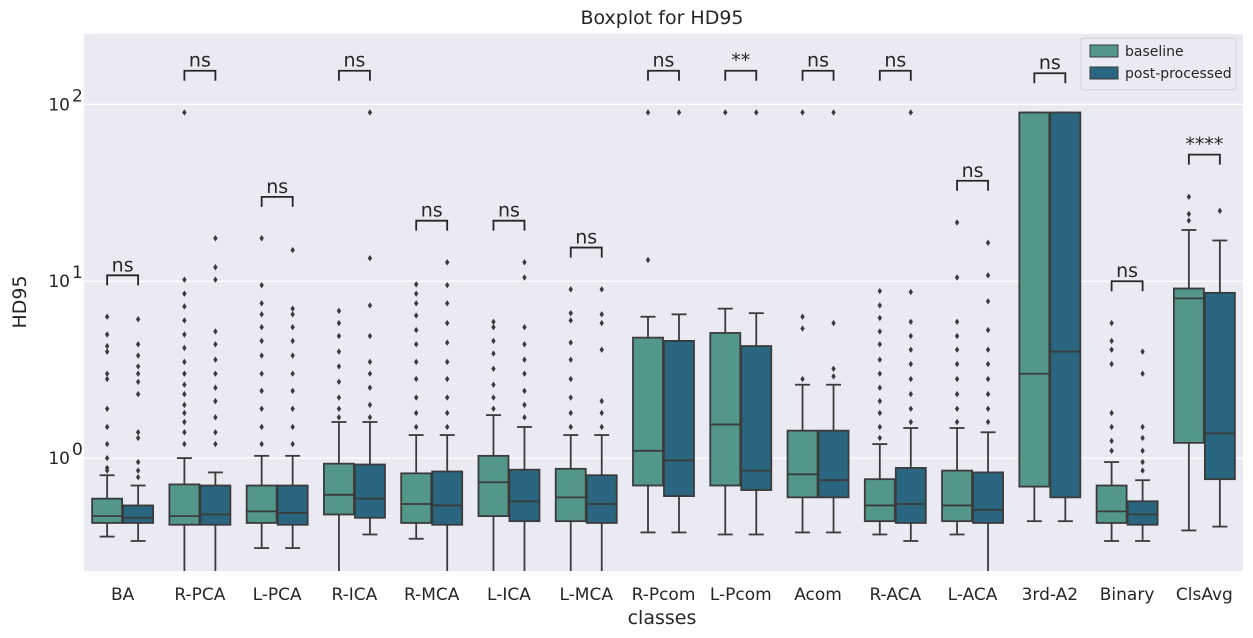 This screenshot has height=638, width=1253. Describe the element at coordinates (1104, 51) in the screenshot. I see `legend-swatch-baseline` at that location.